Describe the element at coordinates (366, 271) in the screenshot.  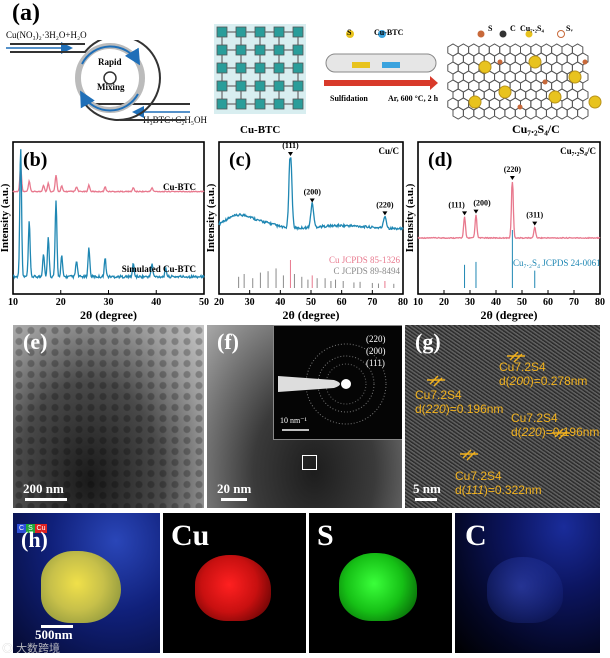
I see `reference-label: C JCPDS 89-8494` at that location.